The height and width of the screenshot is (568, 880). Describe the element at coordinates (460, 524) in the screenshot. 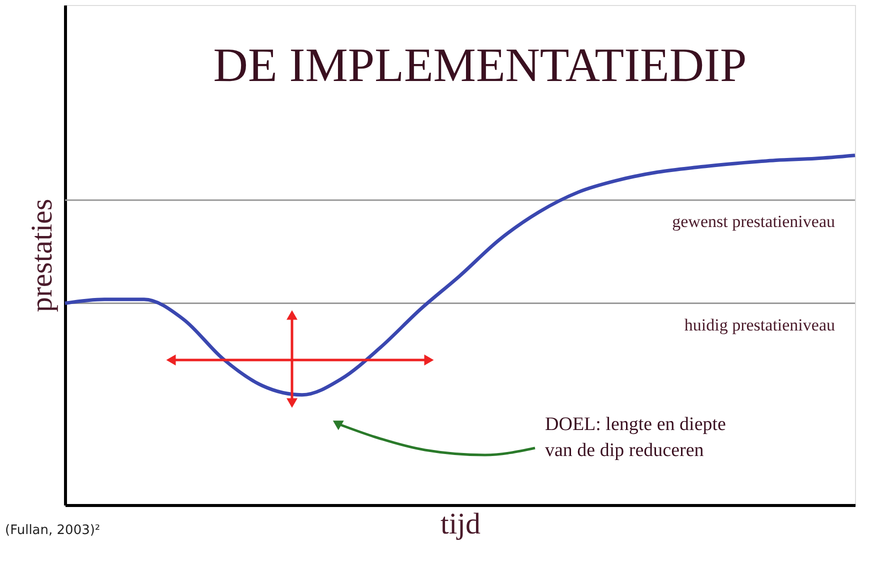

I see `x-axis-title: tijd` at that location.